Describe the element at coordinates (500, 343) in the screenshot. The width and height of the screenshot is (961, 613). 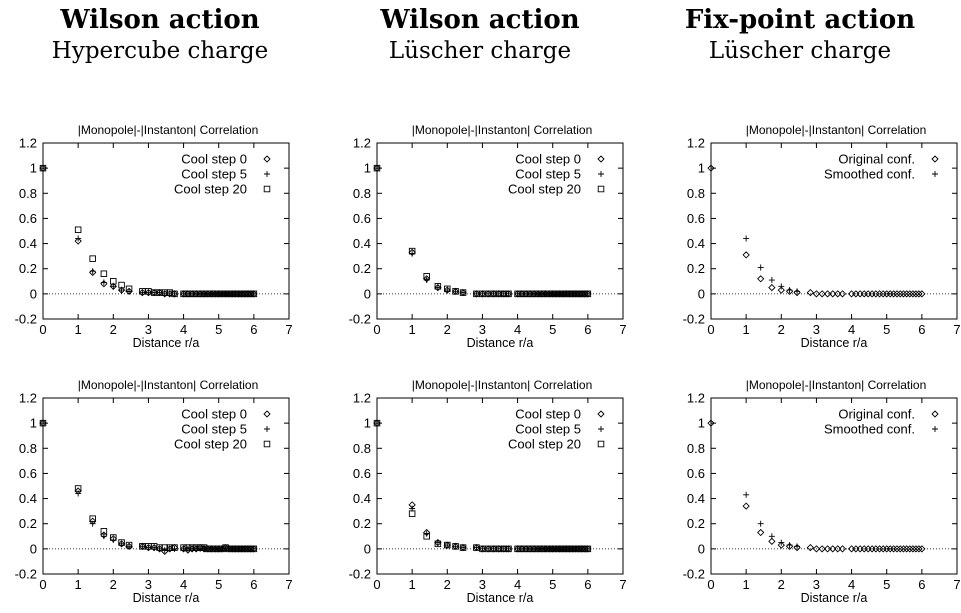
I see `x-axis-label: Distance r/a` at that location.